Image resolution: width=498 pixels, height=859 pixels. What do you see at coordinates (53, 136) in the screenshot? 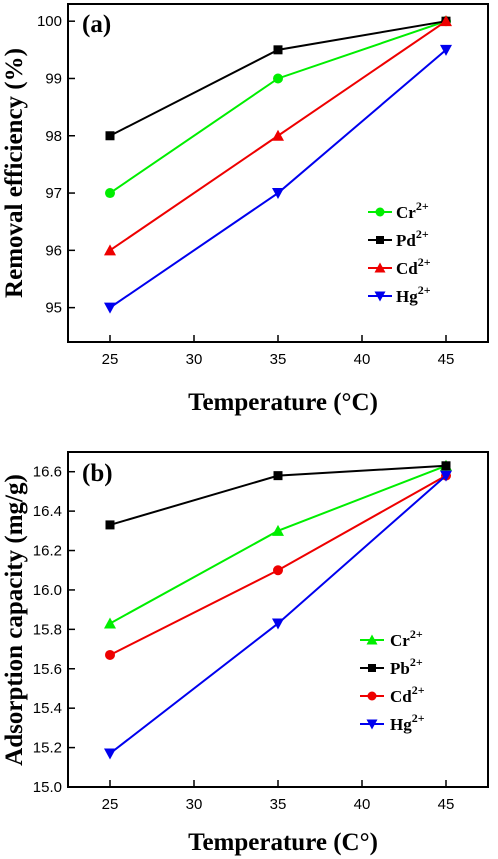
I see `y-tick-label-a: 98` at bounding box center [53, 136].